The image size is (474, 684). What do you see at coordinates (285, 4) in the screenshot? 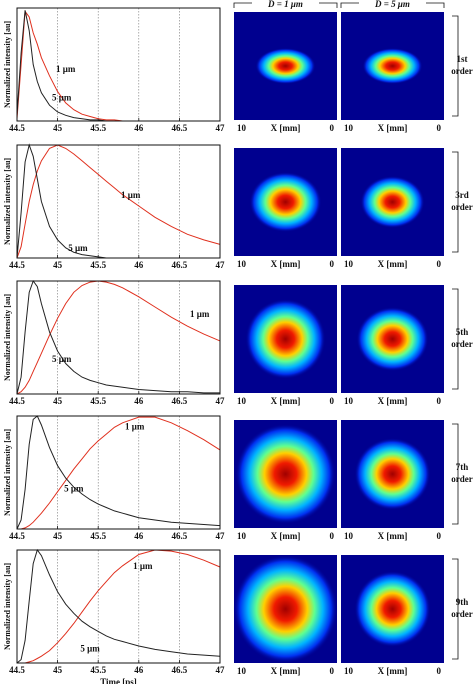
I see `column-header: D = 1 μm` at bounding box center [285, 4].